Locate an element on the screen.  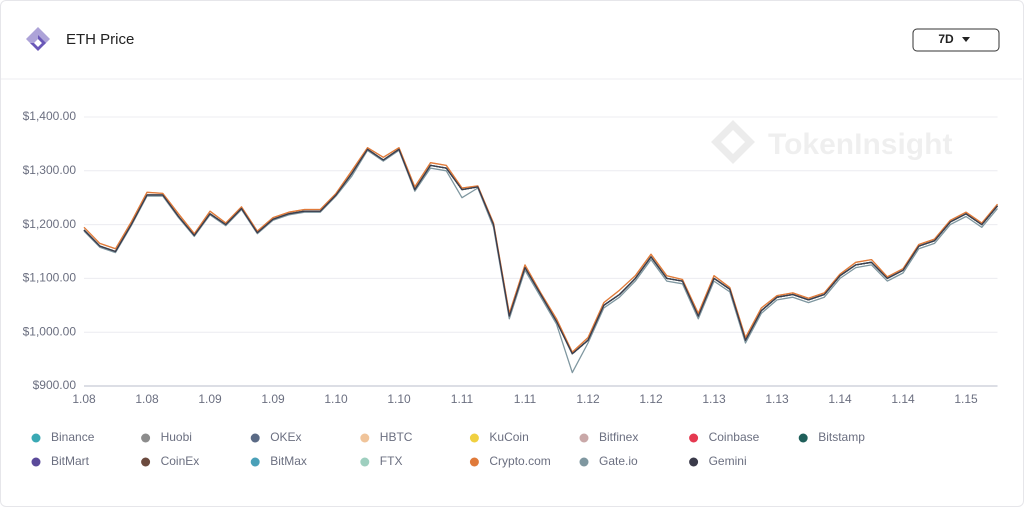
y-tick-label: $1,400.00 is located at coordinates (50, 116).